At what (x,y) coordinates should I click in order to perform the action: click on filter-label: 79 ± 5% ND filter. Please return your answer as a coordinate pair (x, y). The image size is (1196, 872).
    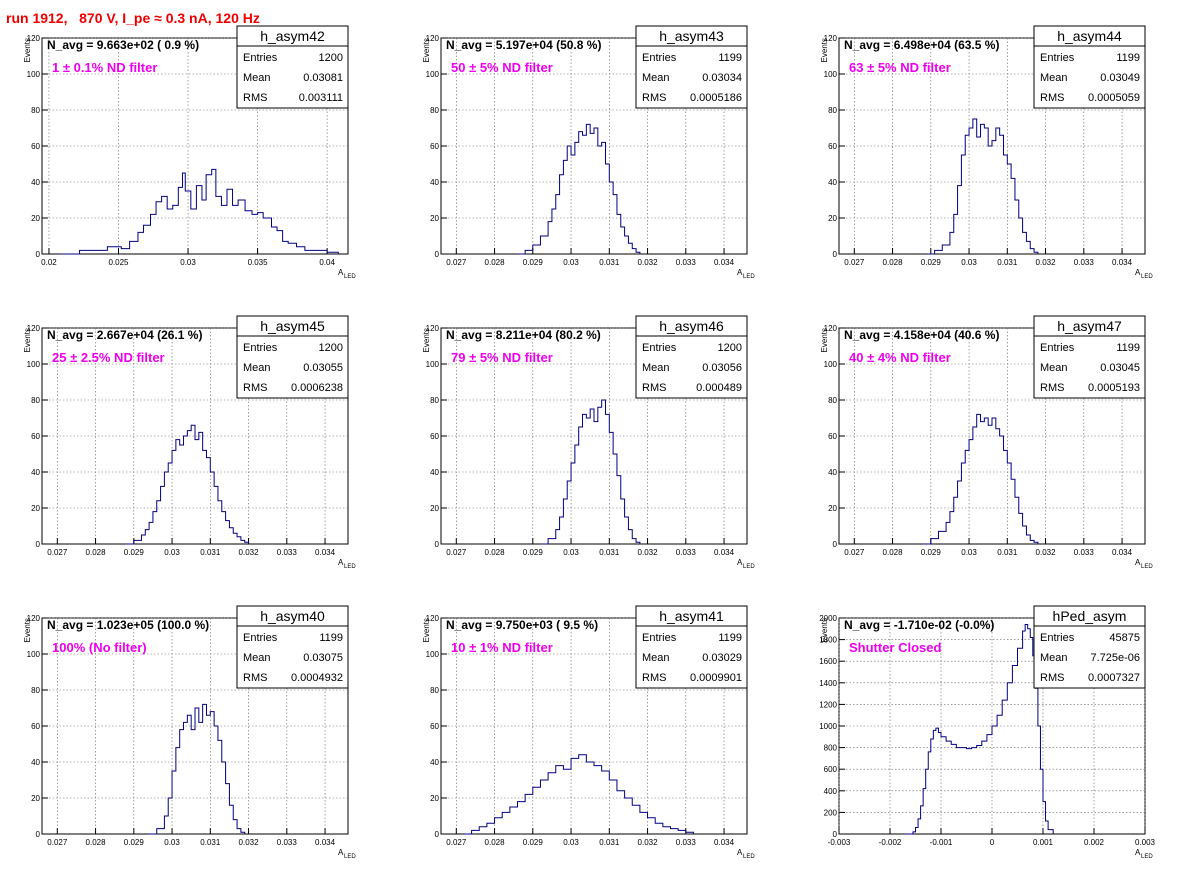
    Looking at the image, I should click on (502, 357).